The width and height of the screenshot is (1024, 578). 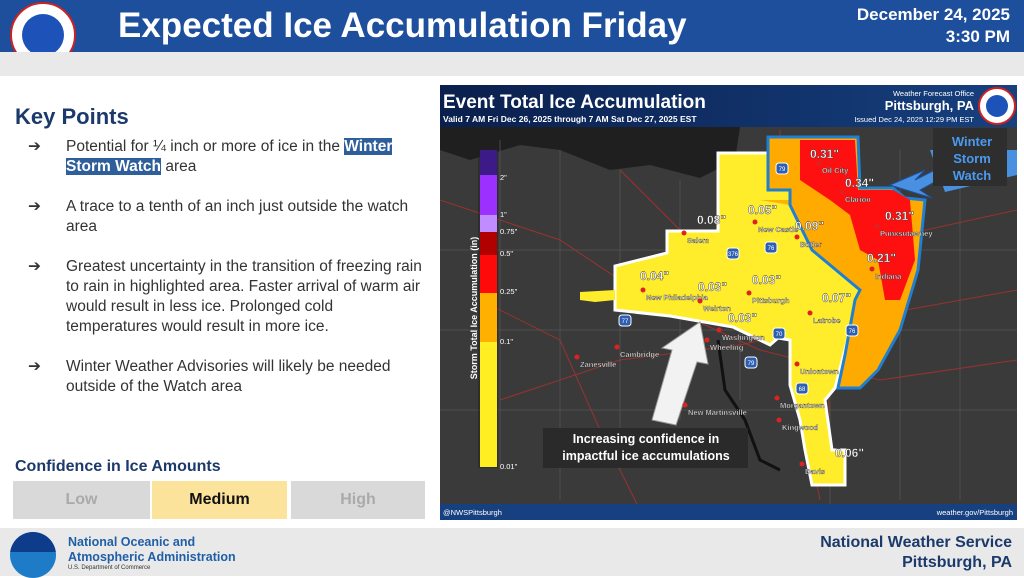 I want to click on interstate-number: 68, so click(x=802, y=390).